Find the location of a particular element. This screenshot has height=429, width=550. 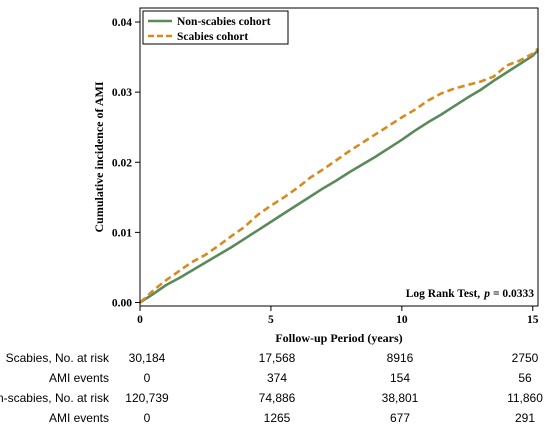

log-rank-prefix: Log Rank Test, is located at coordinates (443, 294).